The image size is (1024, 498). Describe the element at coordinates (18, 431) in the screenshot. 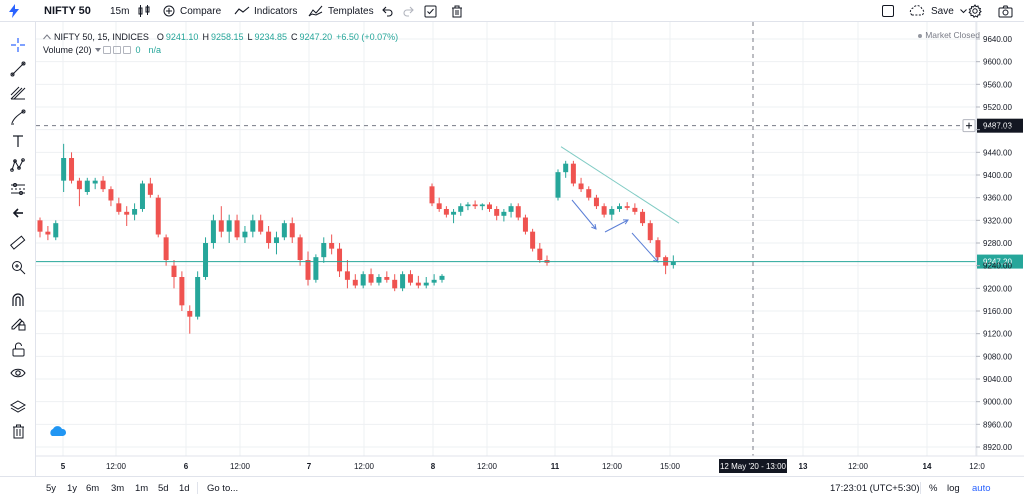

I see `trash-icon` at that location.